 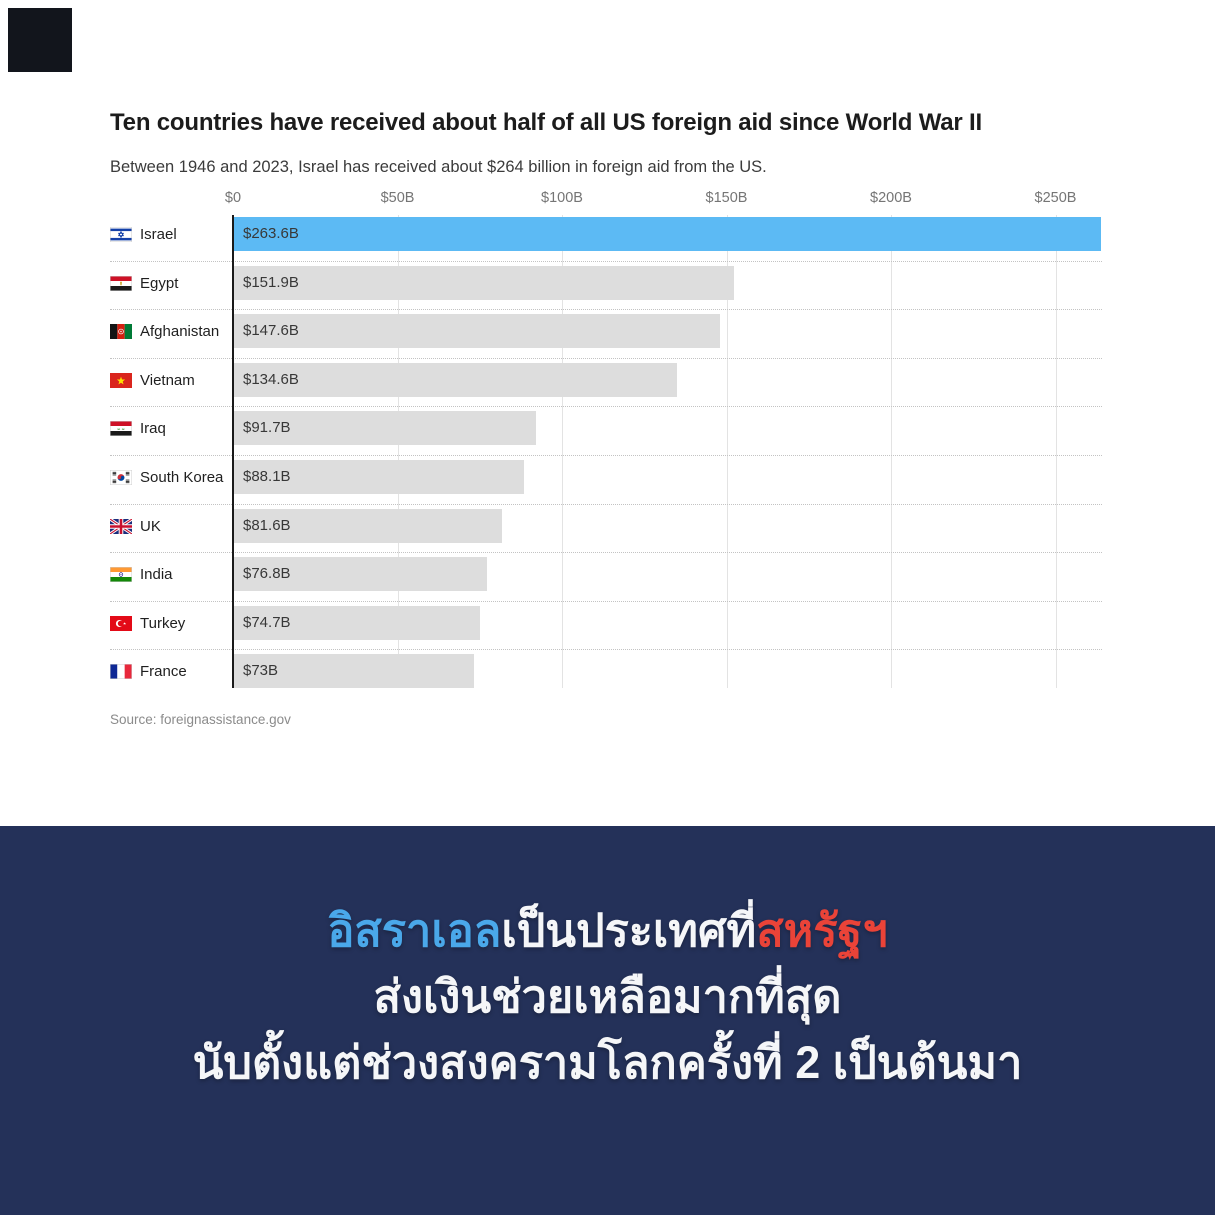 I want to click on caption-text-segment: อิสราเอล, so click(x=414, y=930).